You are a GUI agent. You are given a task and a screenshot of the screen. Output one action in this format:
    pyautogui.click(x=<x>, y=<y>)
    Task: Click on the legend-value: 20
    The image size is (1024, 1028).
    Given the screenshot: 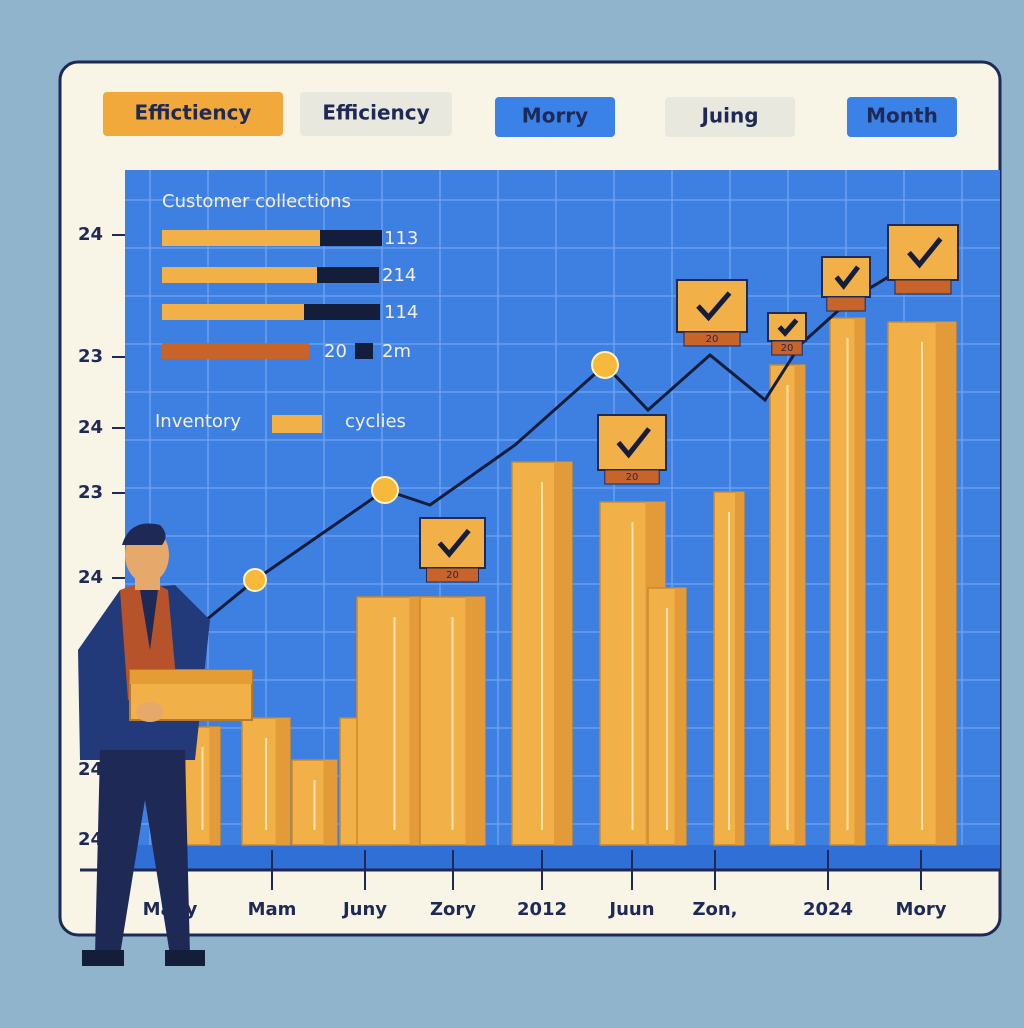 What is the action you would take?
    pyautogui.click(x=335, y=351)
    